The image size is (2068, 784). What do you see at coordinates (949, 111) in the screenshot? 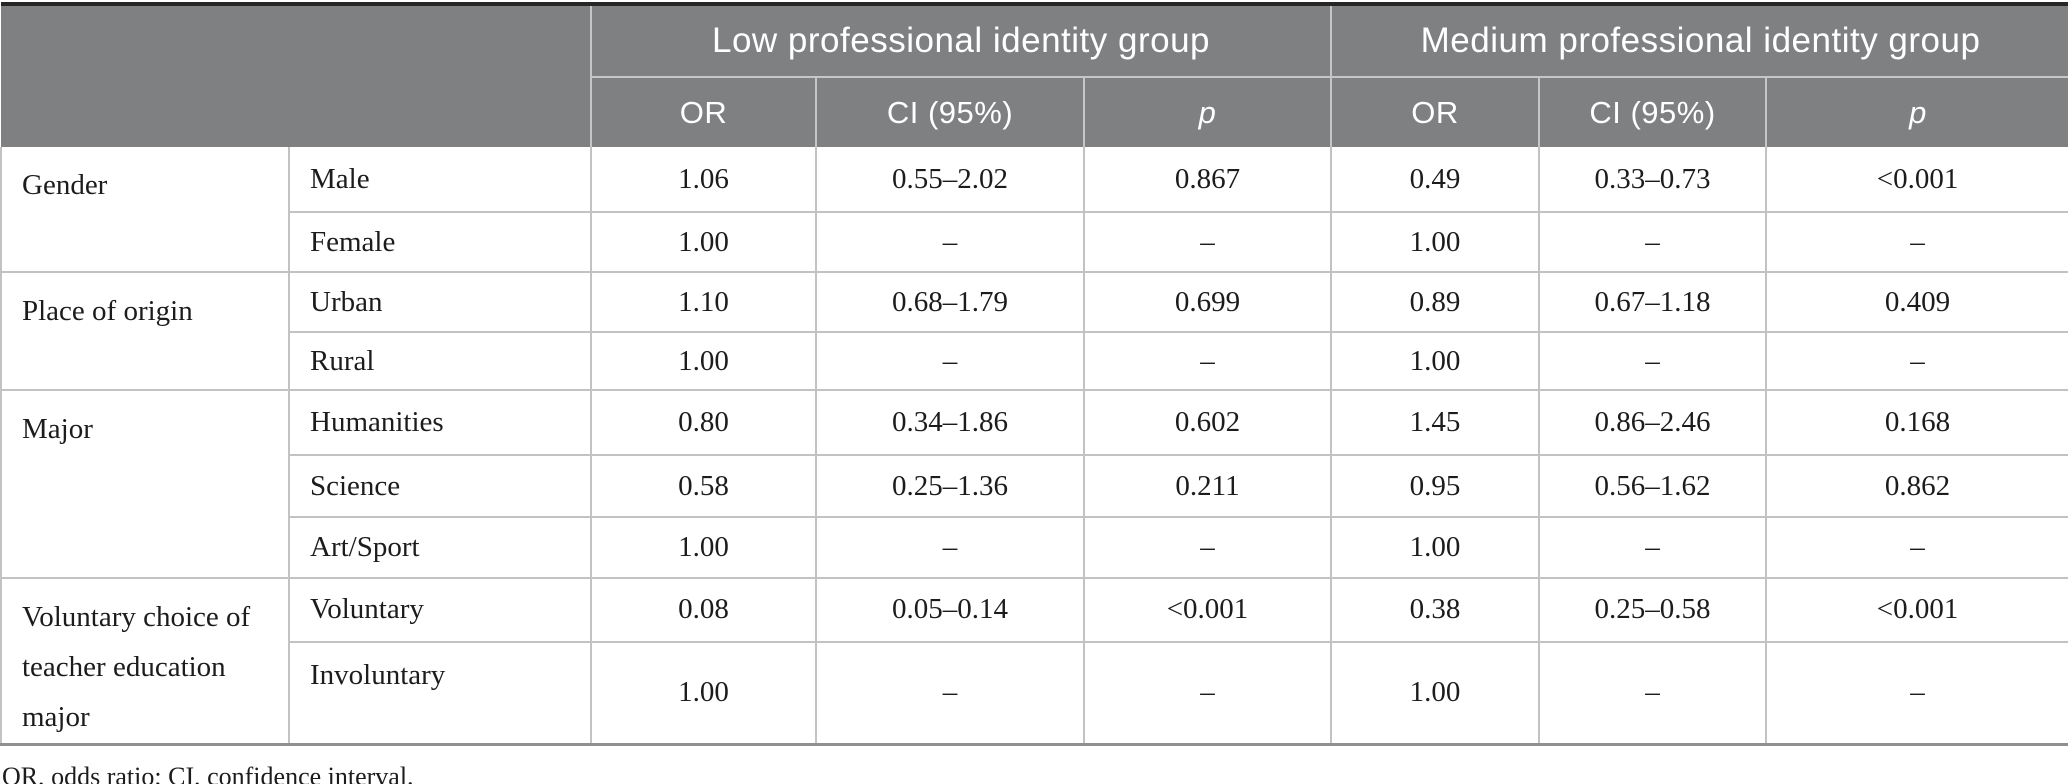
I see `ci-header-low: CI (95%)` at bounding box center [949, 111].